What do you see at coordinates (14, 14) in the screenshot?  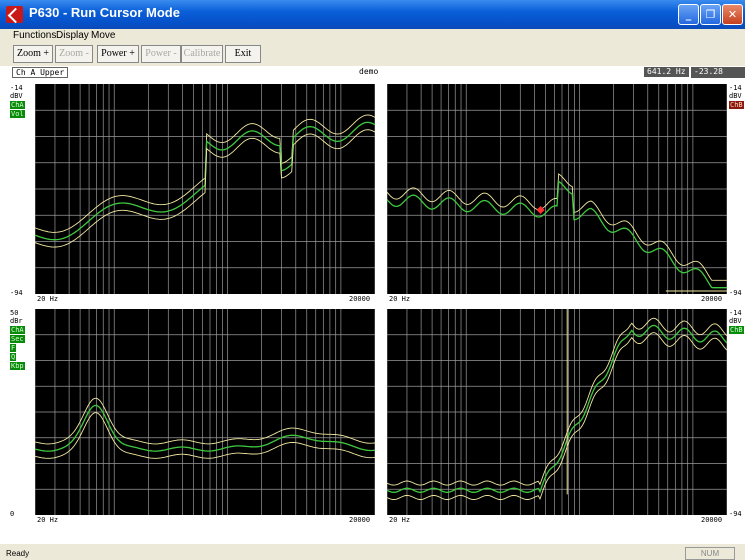 I see `app-icon` at bounding box center [14, 14].